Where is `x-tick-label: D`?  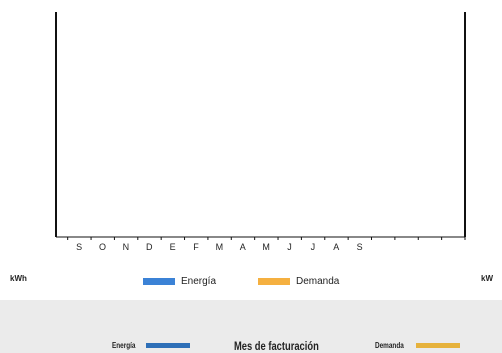
x-tick-label: D is located at coordinates (149, 247).